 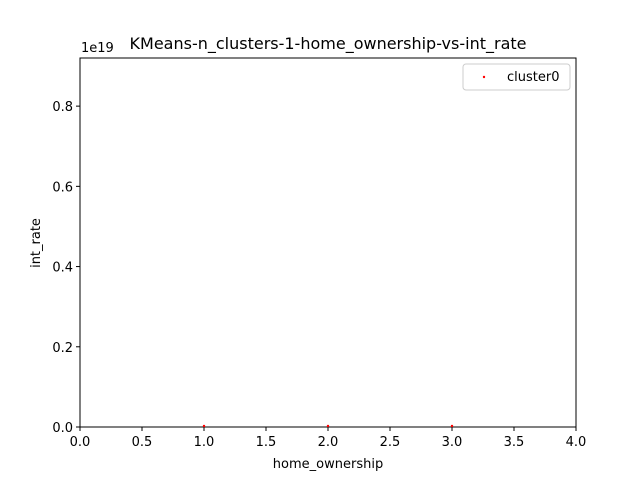 I want to click on y-tick-label: 0.0, so click(x=62, y=428).